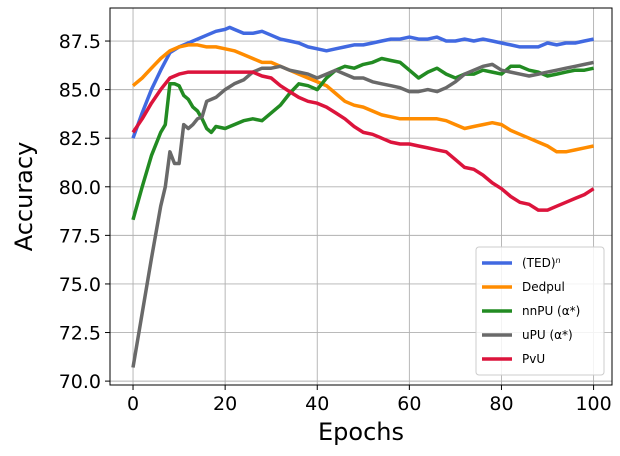  What do you see at coordinates (409, 404) in the screenshot?
I see `x-tick-label: 60` at bounding box center [409, 404].